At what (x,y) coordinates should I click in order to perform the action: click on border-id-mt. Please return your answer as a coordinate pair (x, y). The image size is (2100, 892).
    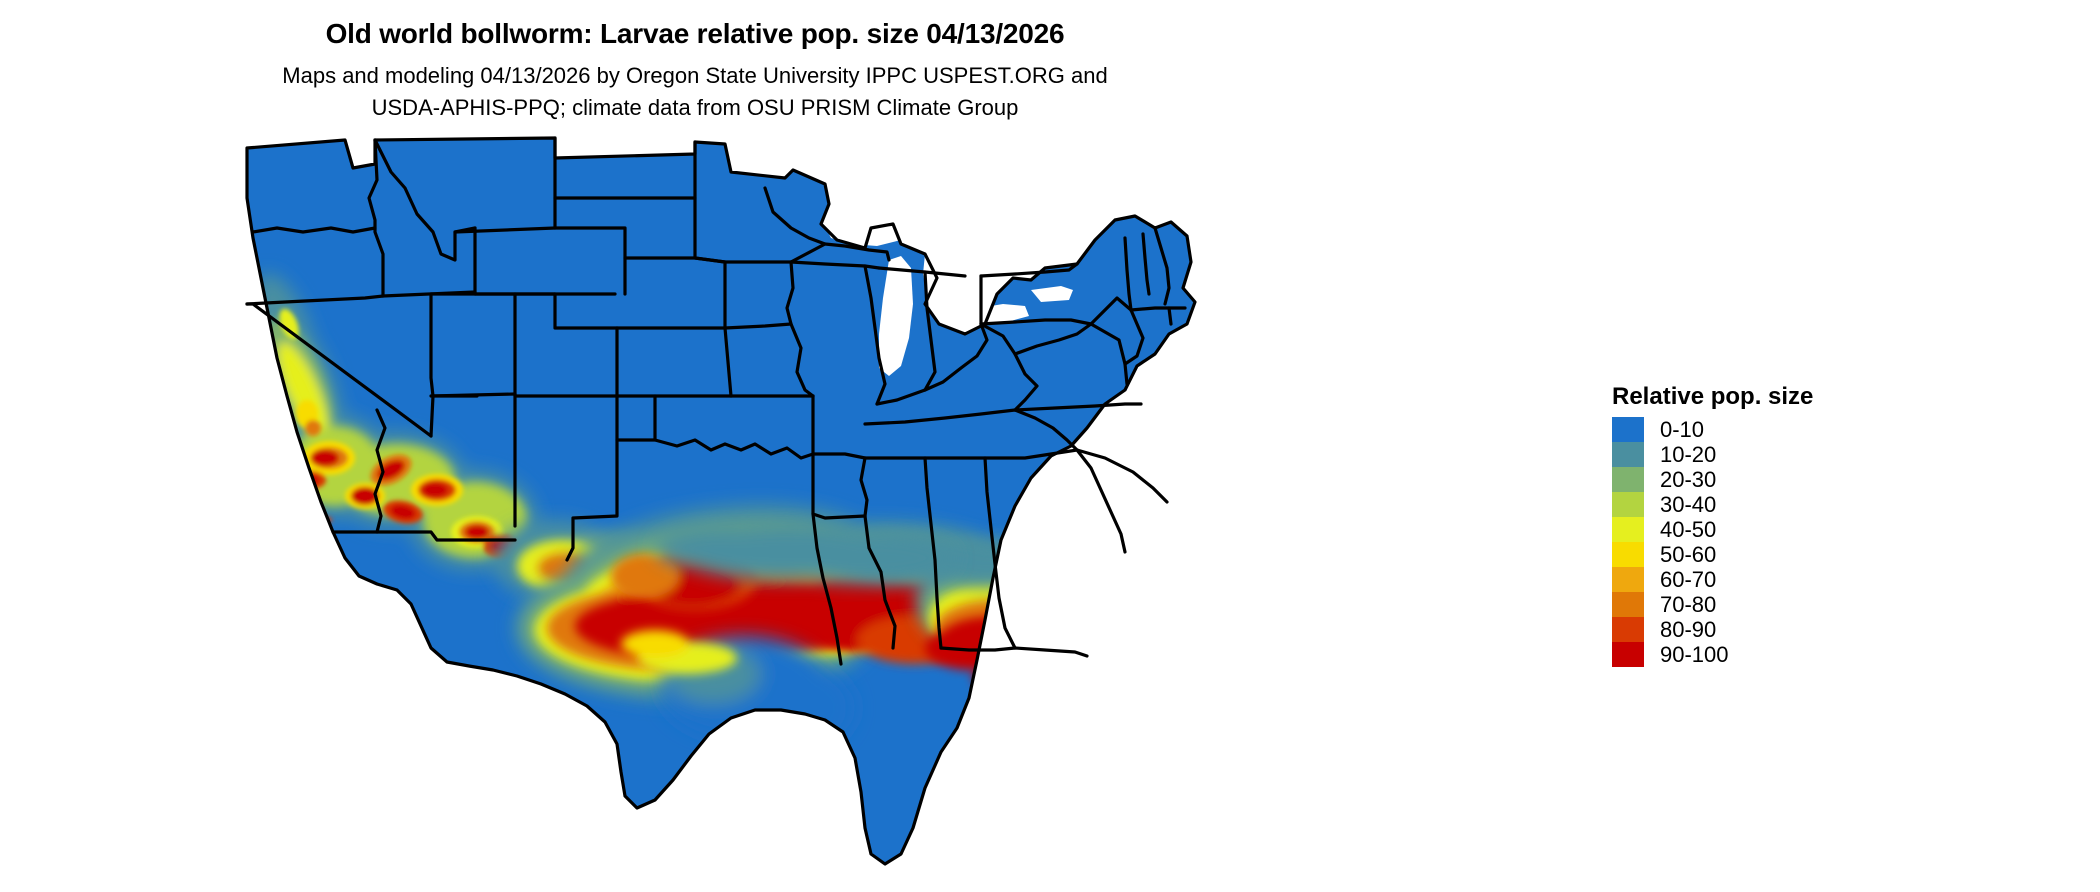
    Looking at the image, I should click on (425, 200).